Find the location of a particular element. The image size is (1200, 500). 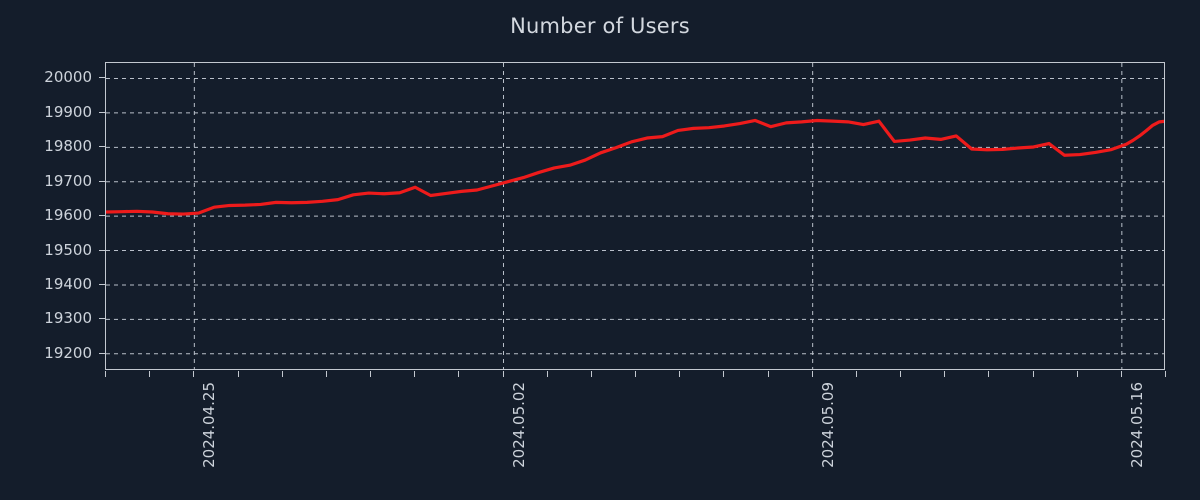

x-axis-tick-label: 2024.05.16 is located at coordinates (1136, 425).